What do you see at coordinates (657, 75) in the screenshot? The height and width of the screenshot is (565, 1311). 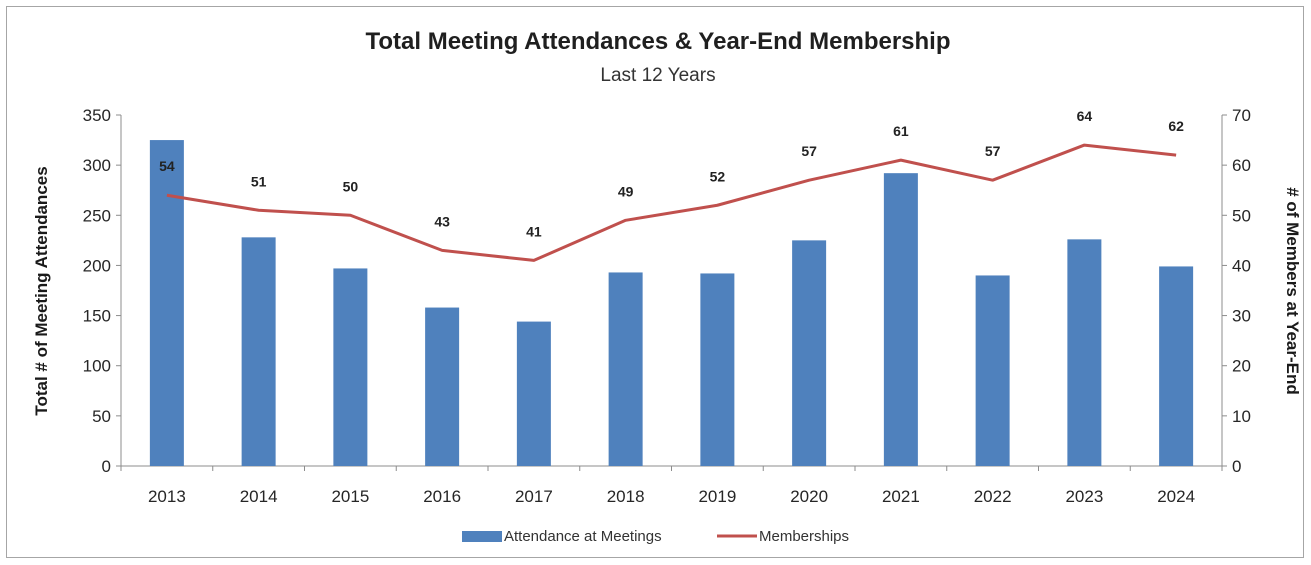 I see `chart-subtitle: Last 12 Years` at bounding box center [657, 75].